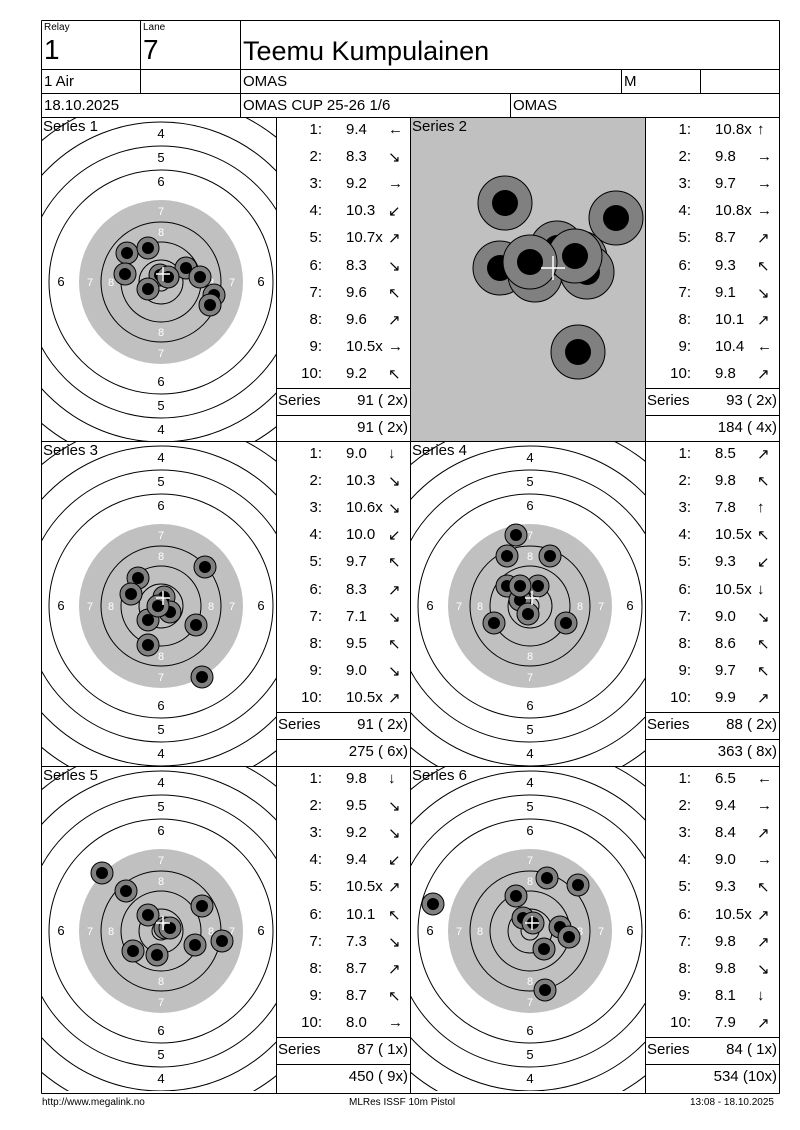 This screenshot has height=1130, width=800. What do you see at coordinates (725, 860) in the screenshot?
I see `shot-score: 9.0` at bounding box center [725, 860].